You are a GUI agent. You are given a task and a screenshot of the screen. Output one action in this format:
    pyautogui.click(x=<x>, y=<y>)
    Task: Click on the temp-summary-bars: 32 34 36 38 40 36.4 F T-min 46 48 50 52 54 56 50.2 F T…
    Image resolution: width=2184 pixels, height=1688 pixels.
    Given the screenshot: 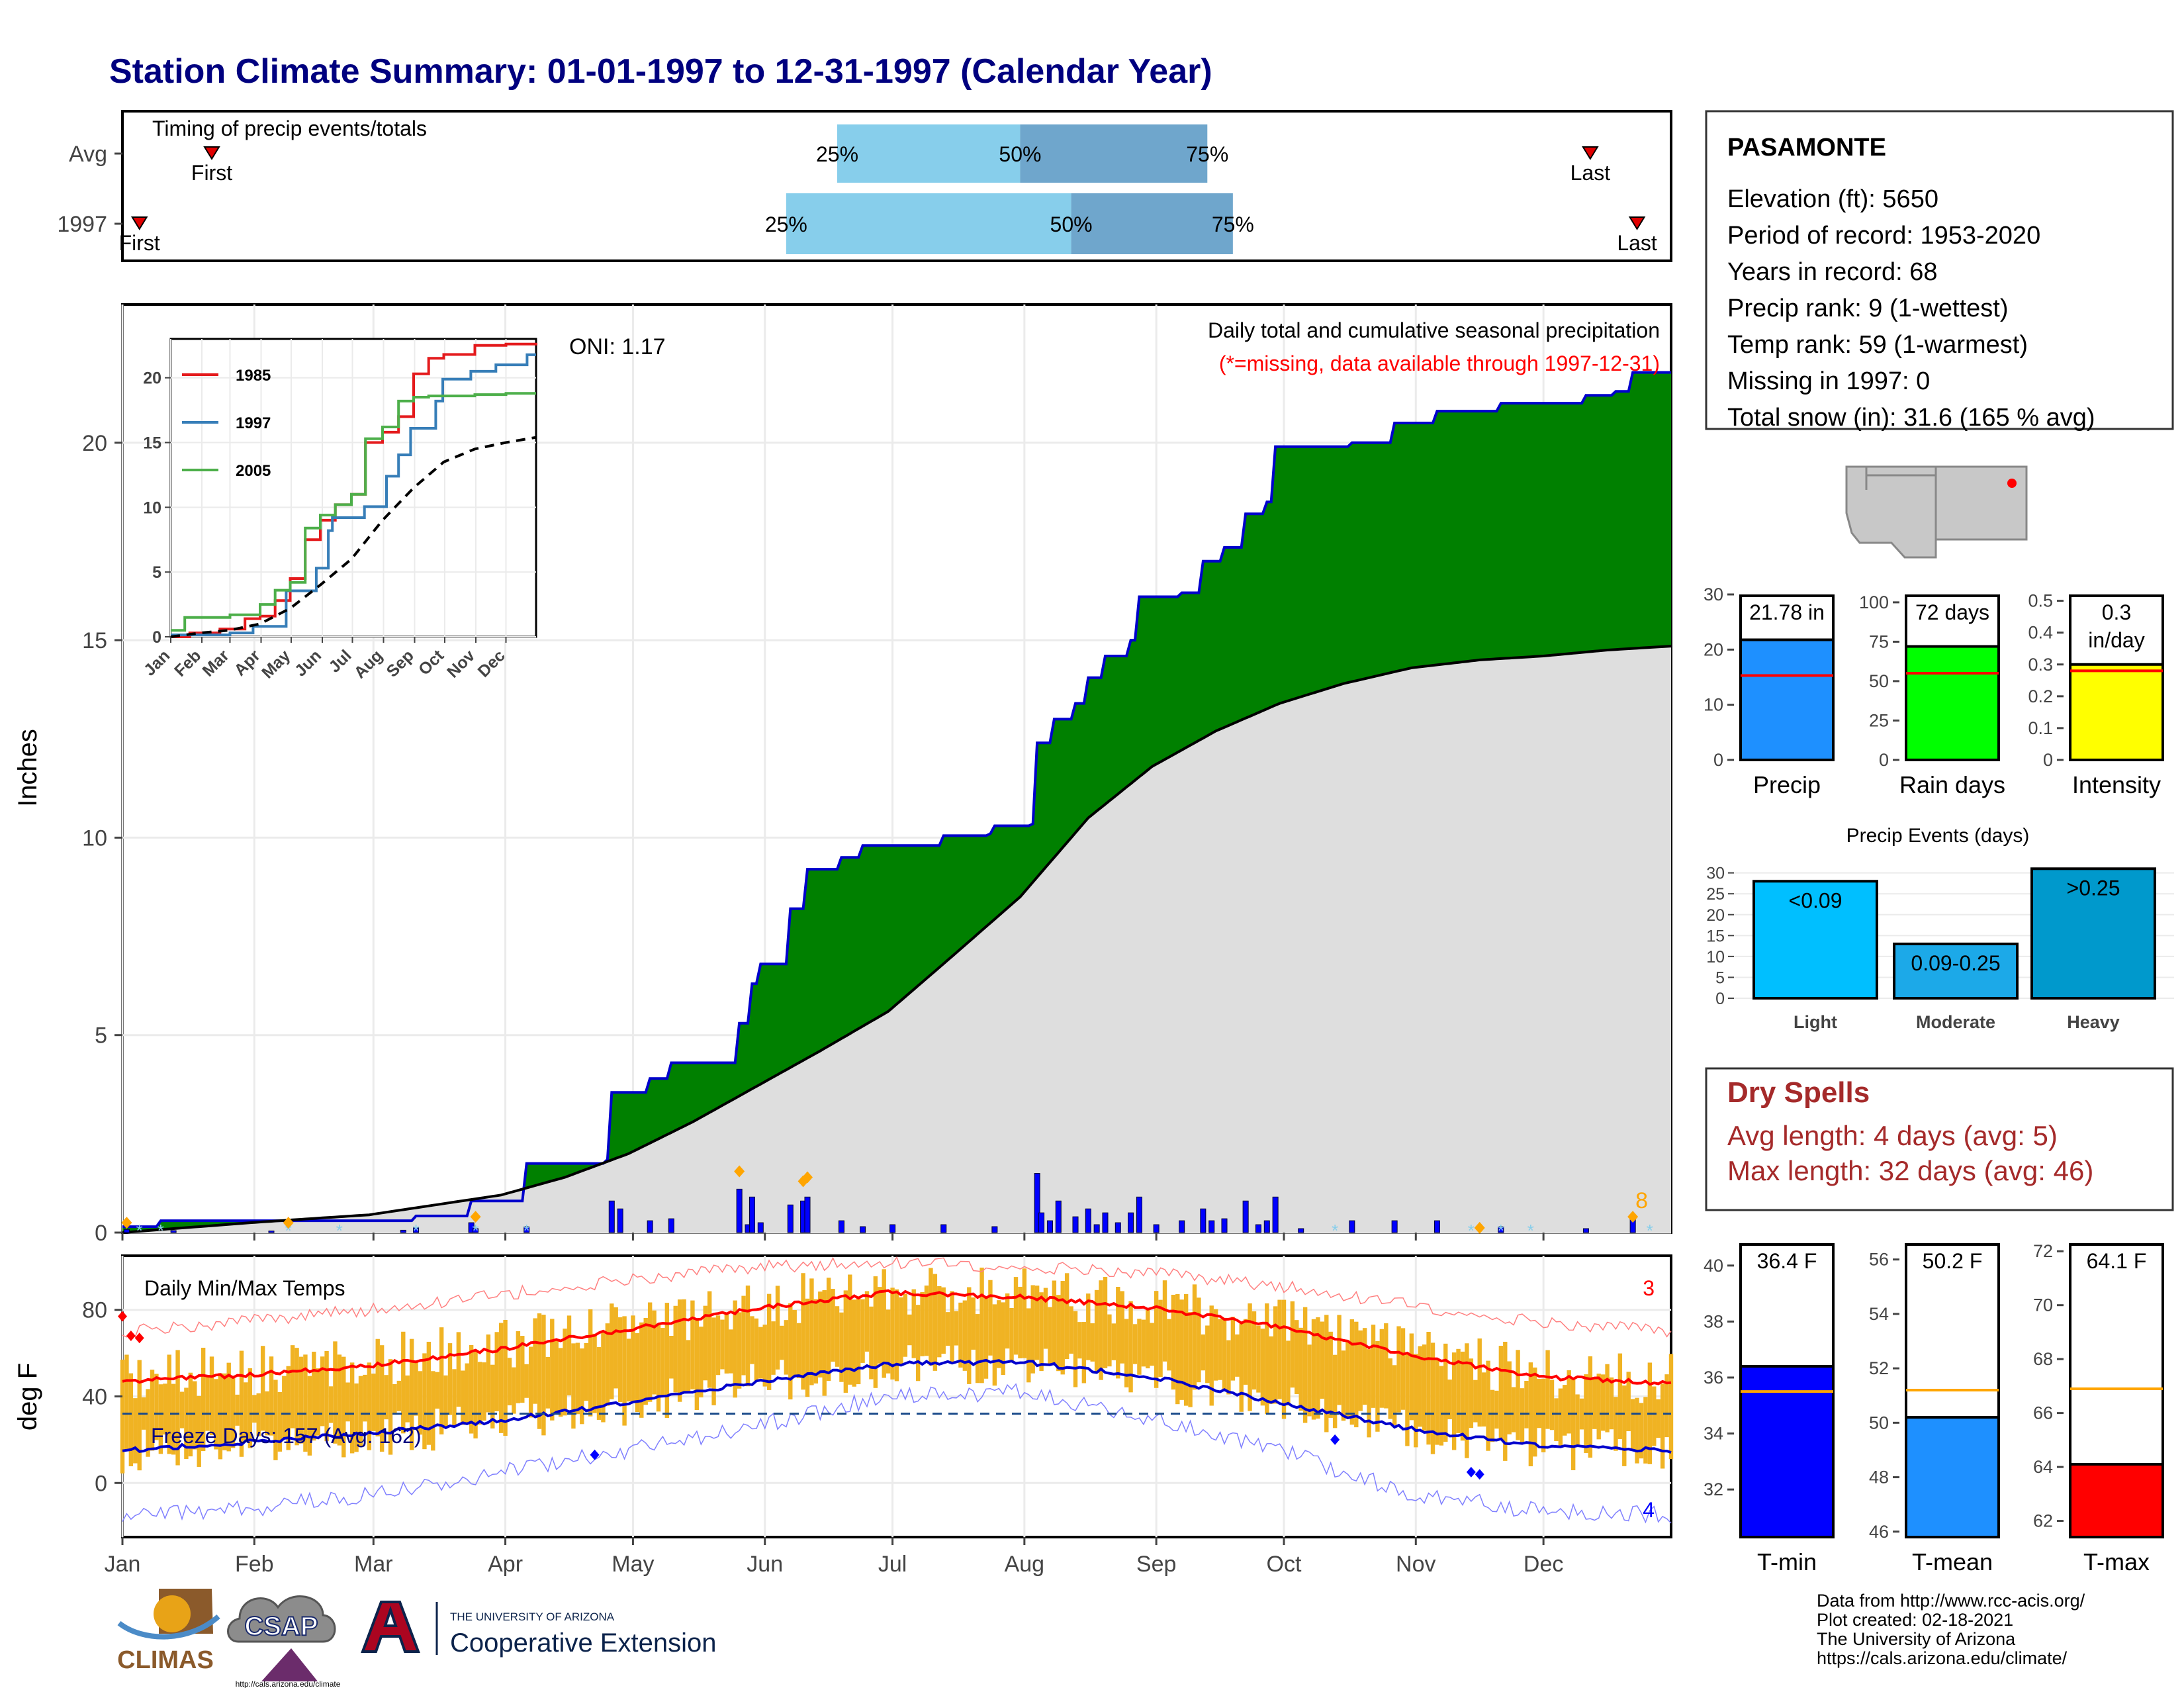 What is the action you would take?
    pyautogui.click(x=1934, y=1408)
    